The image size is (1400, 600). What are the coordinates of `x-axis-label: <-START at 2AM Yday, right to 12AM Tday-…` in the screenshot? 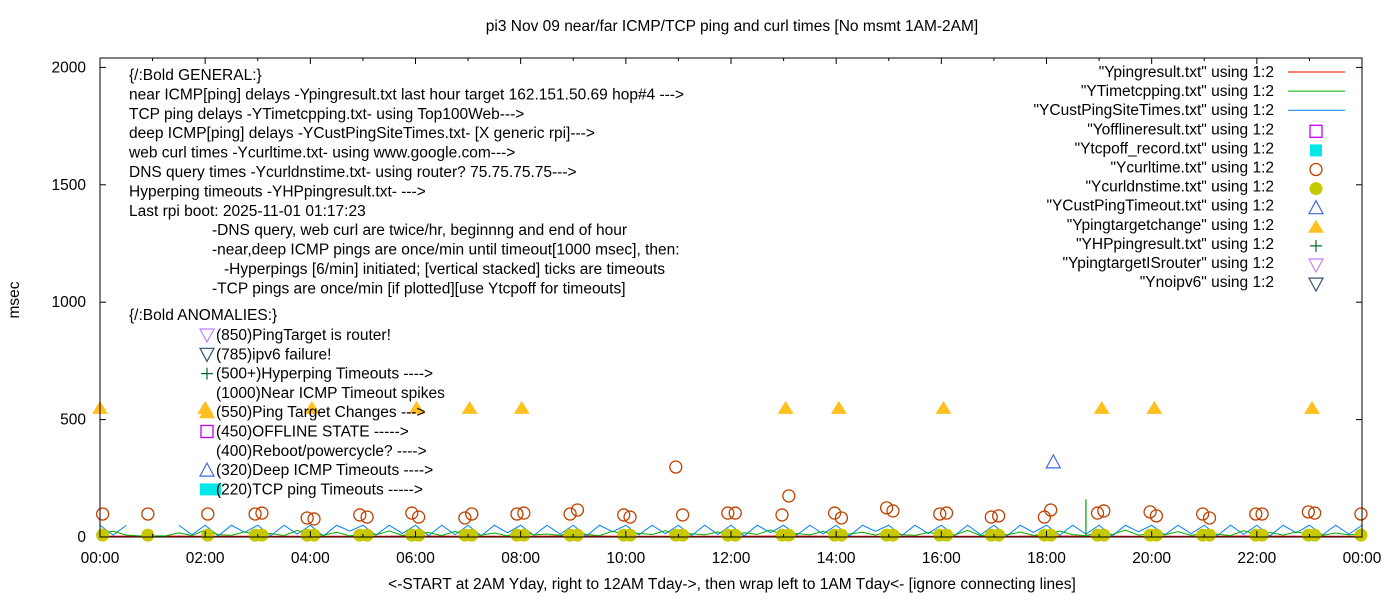 It's located at (732, 584).